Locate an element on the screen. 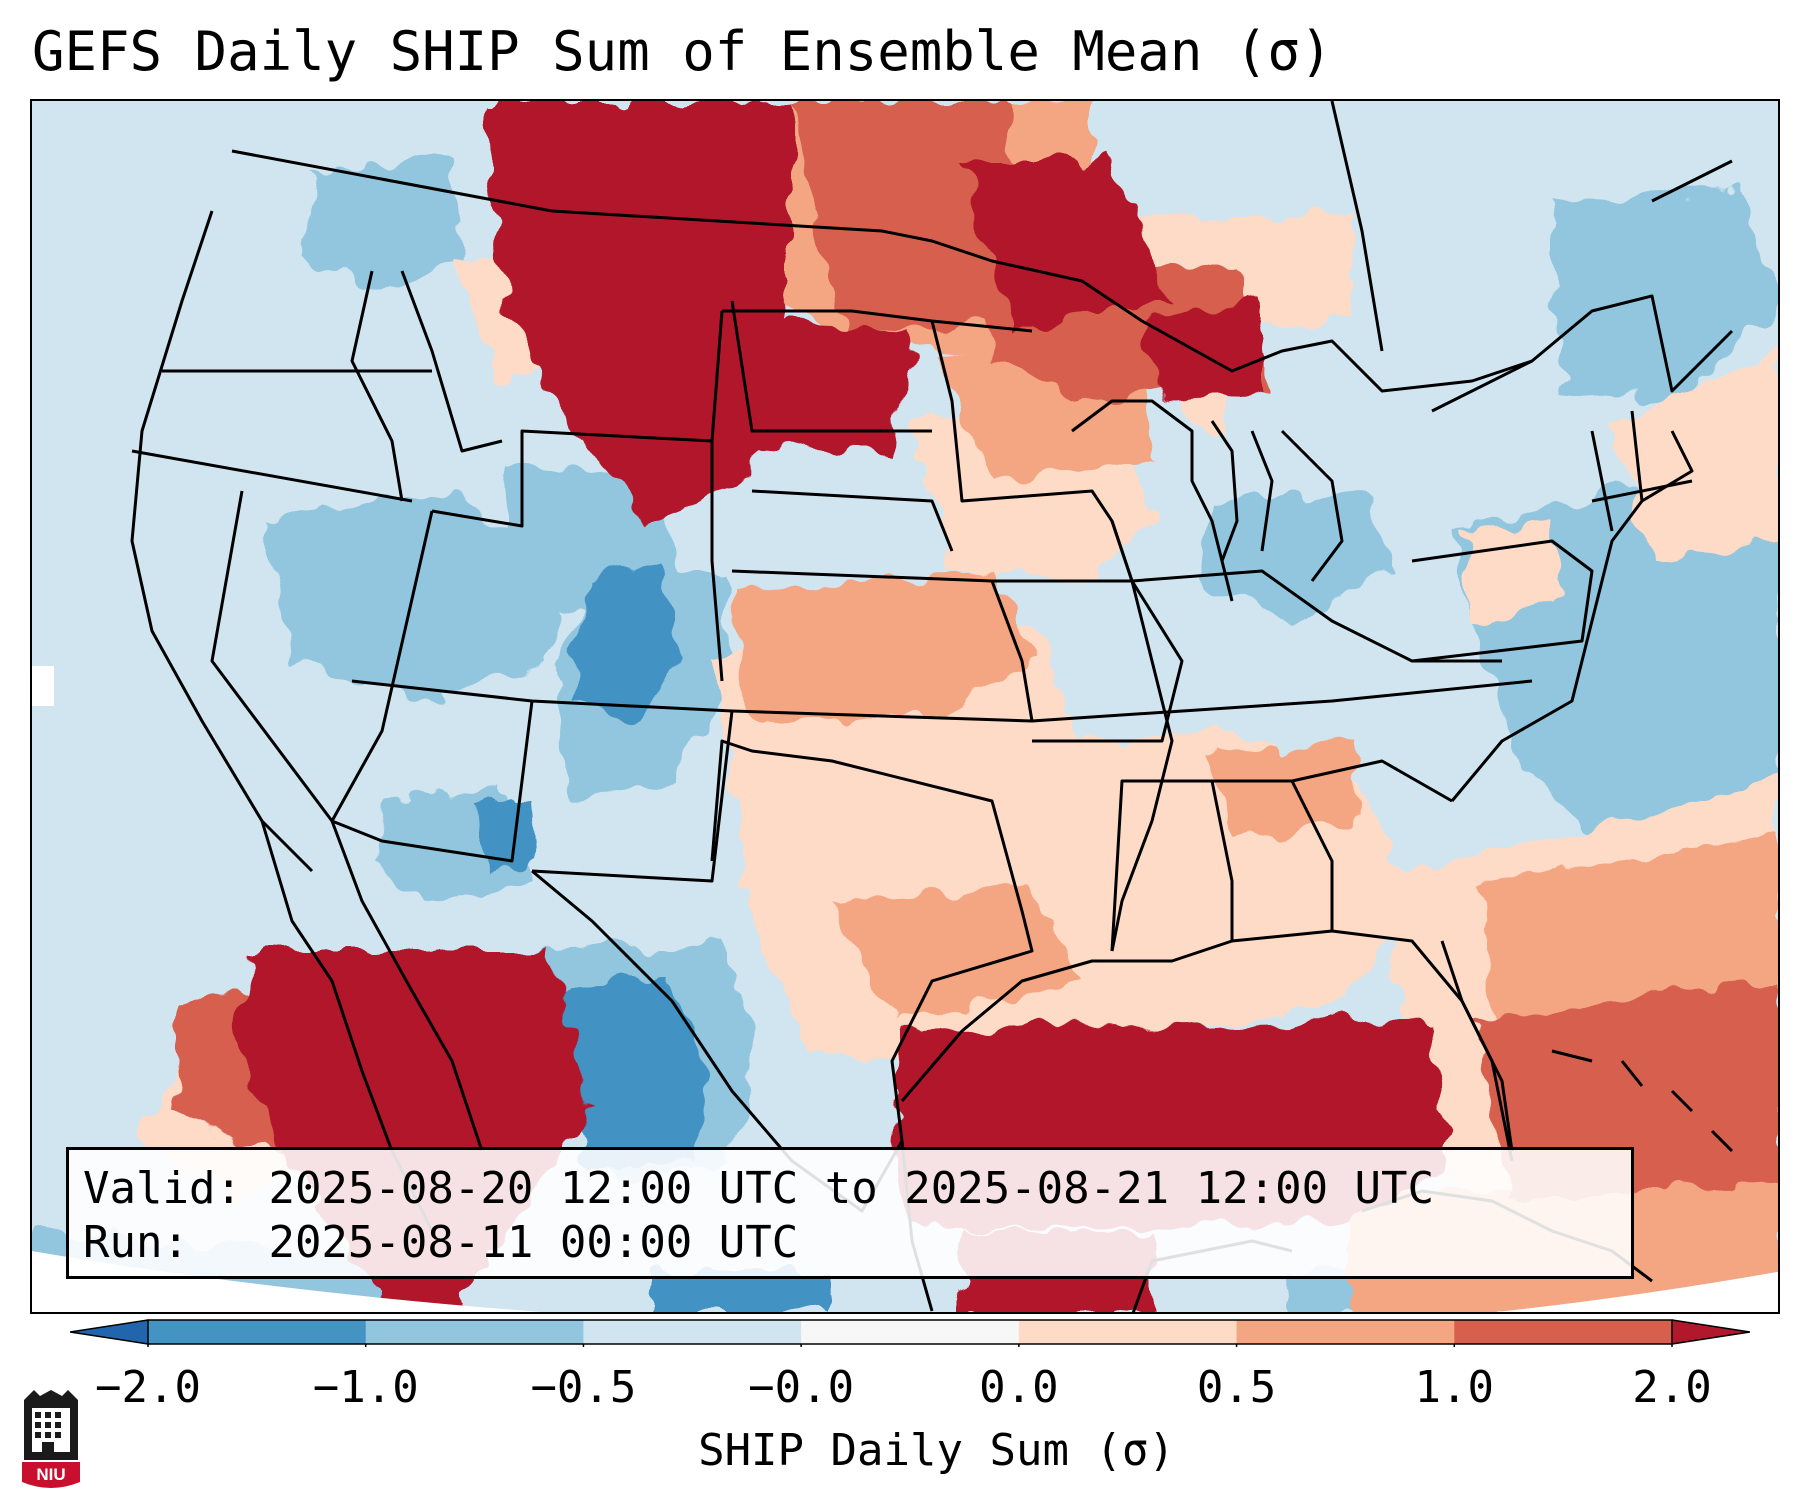 The width and height of the screenshot is (1803, 1506). oregon-south-border is located at coordinates (272, 476).